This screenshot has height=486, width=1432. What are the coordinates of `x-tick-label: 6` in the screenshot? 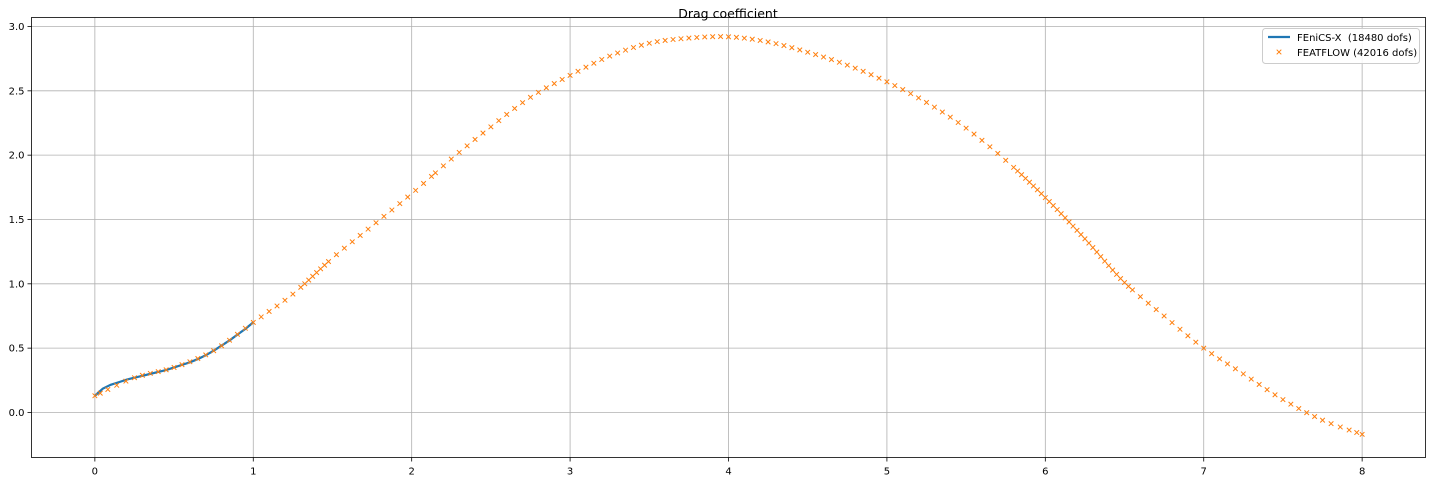 It's located at (1045, 472).